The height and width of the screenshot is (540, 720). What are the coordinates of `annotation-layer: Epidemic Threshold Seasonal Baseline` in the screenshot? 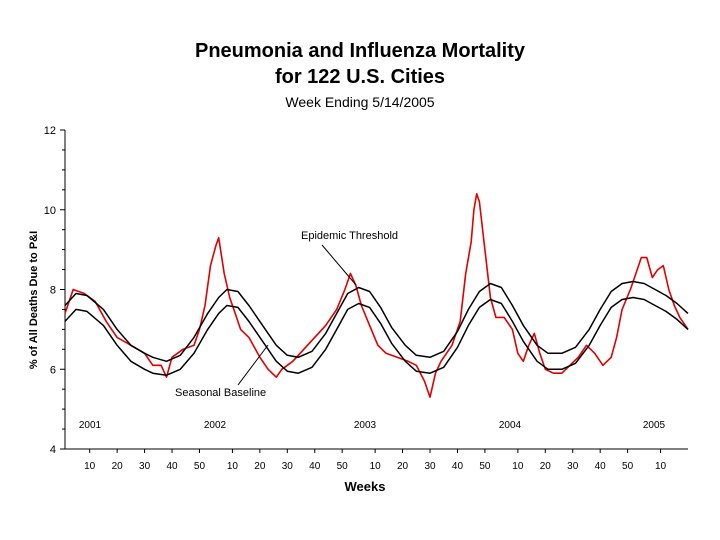 It's located at (286, 314).